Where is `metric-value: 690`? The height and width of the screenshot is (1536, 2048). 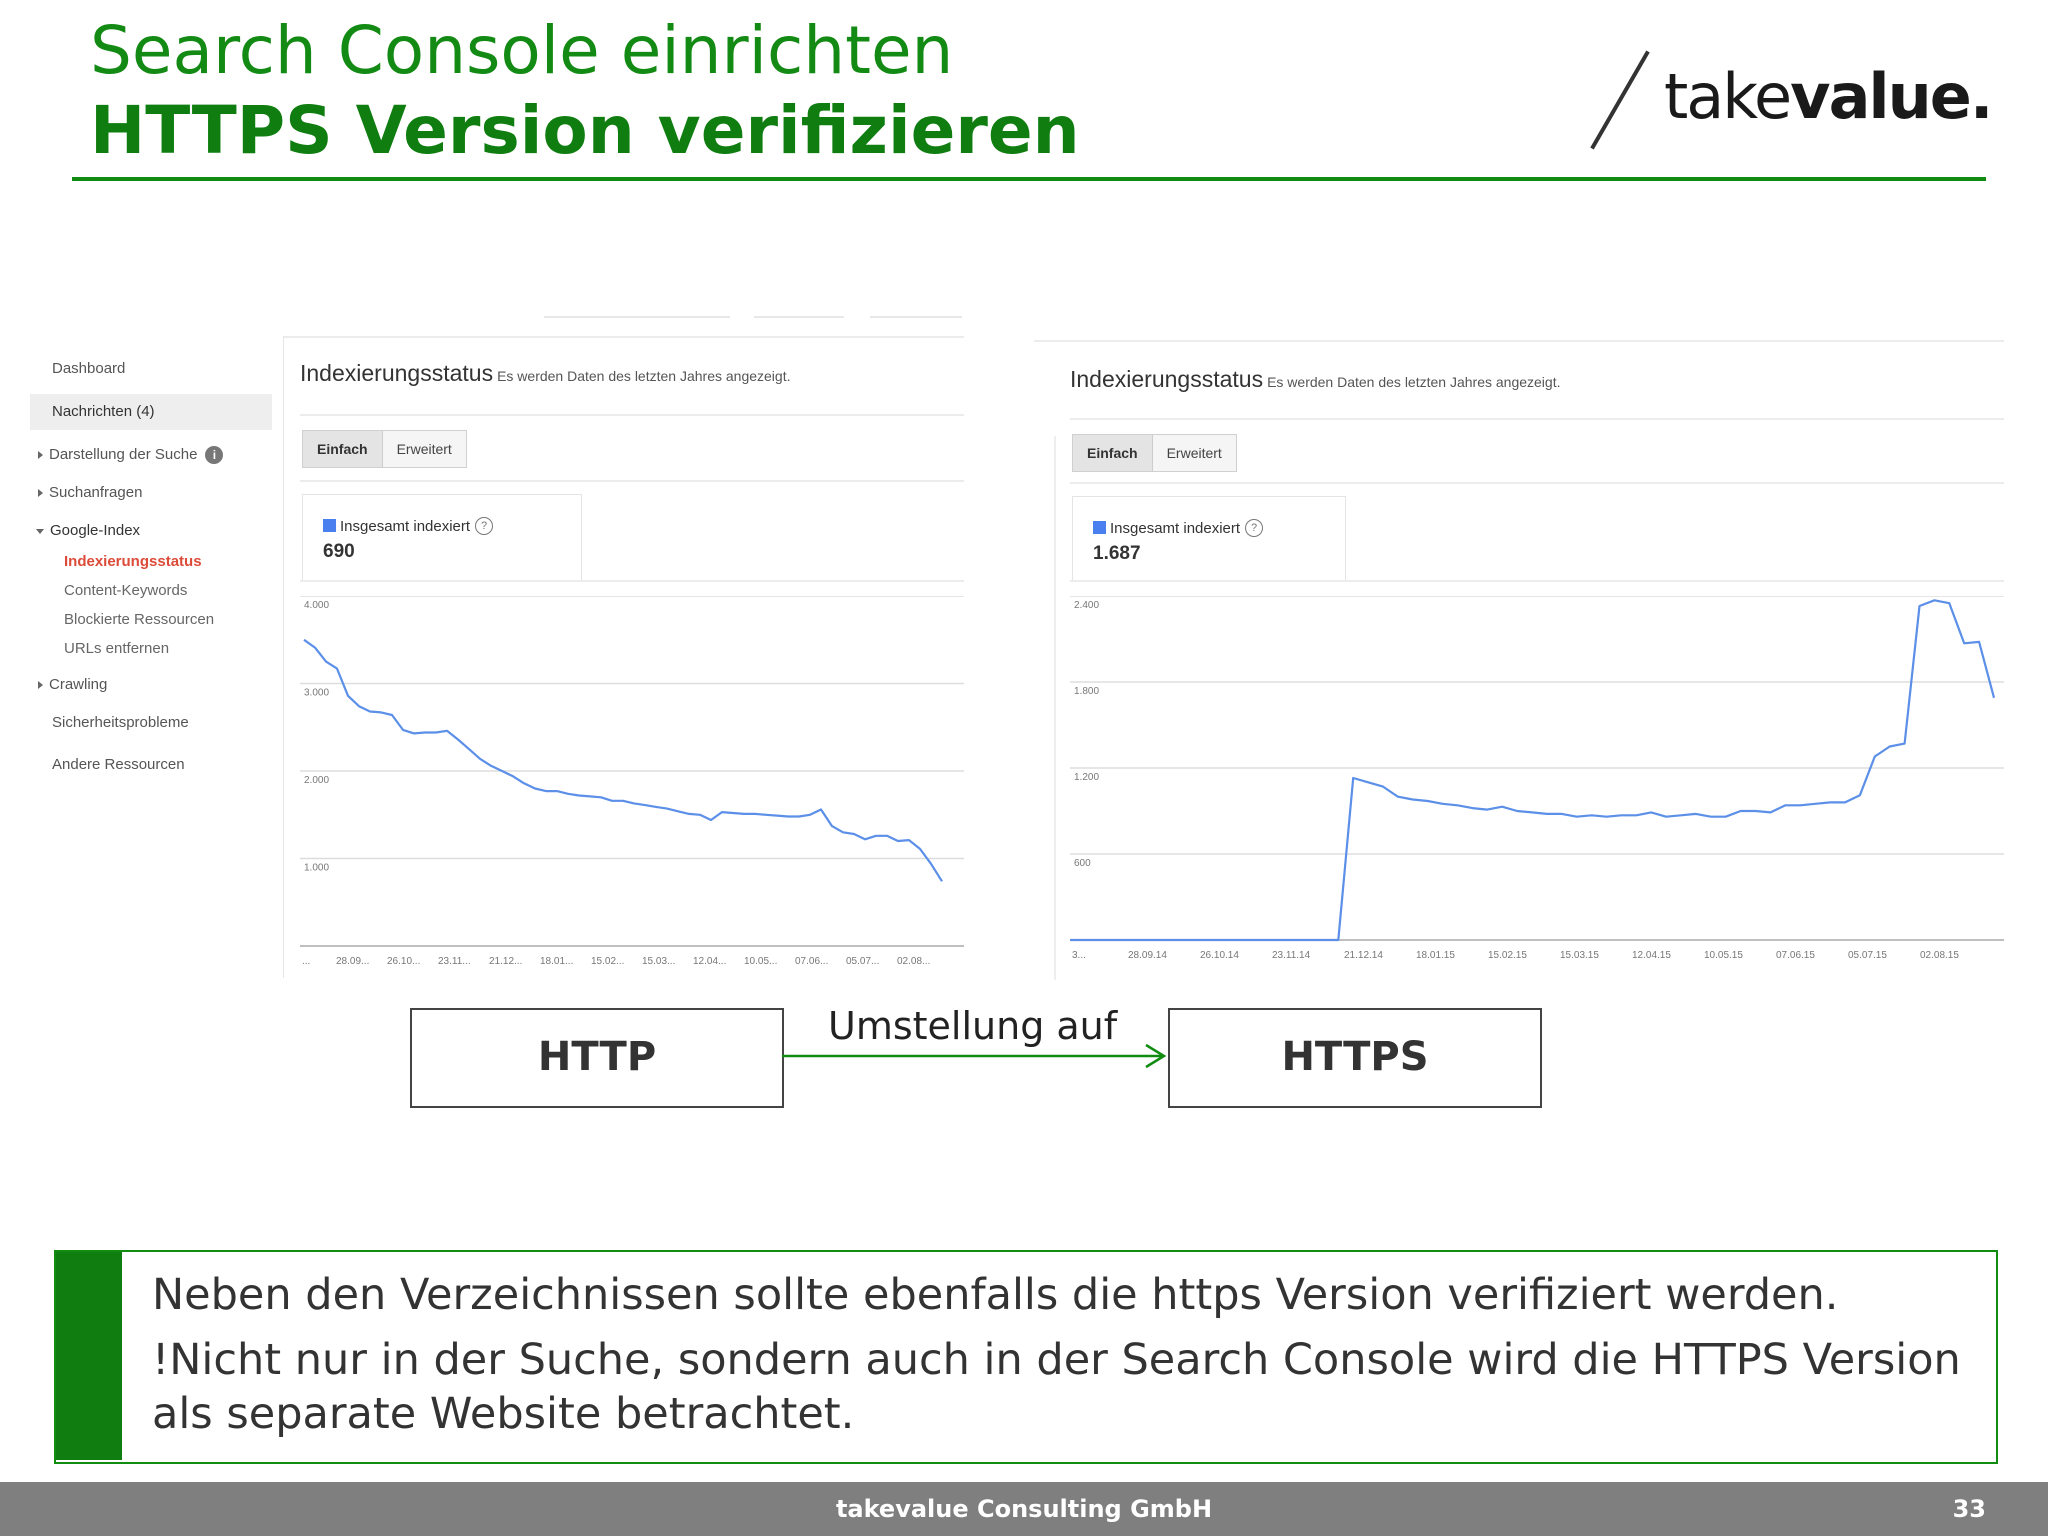
metric-value: 690 is located at coordinates (339, 551).